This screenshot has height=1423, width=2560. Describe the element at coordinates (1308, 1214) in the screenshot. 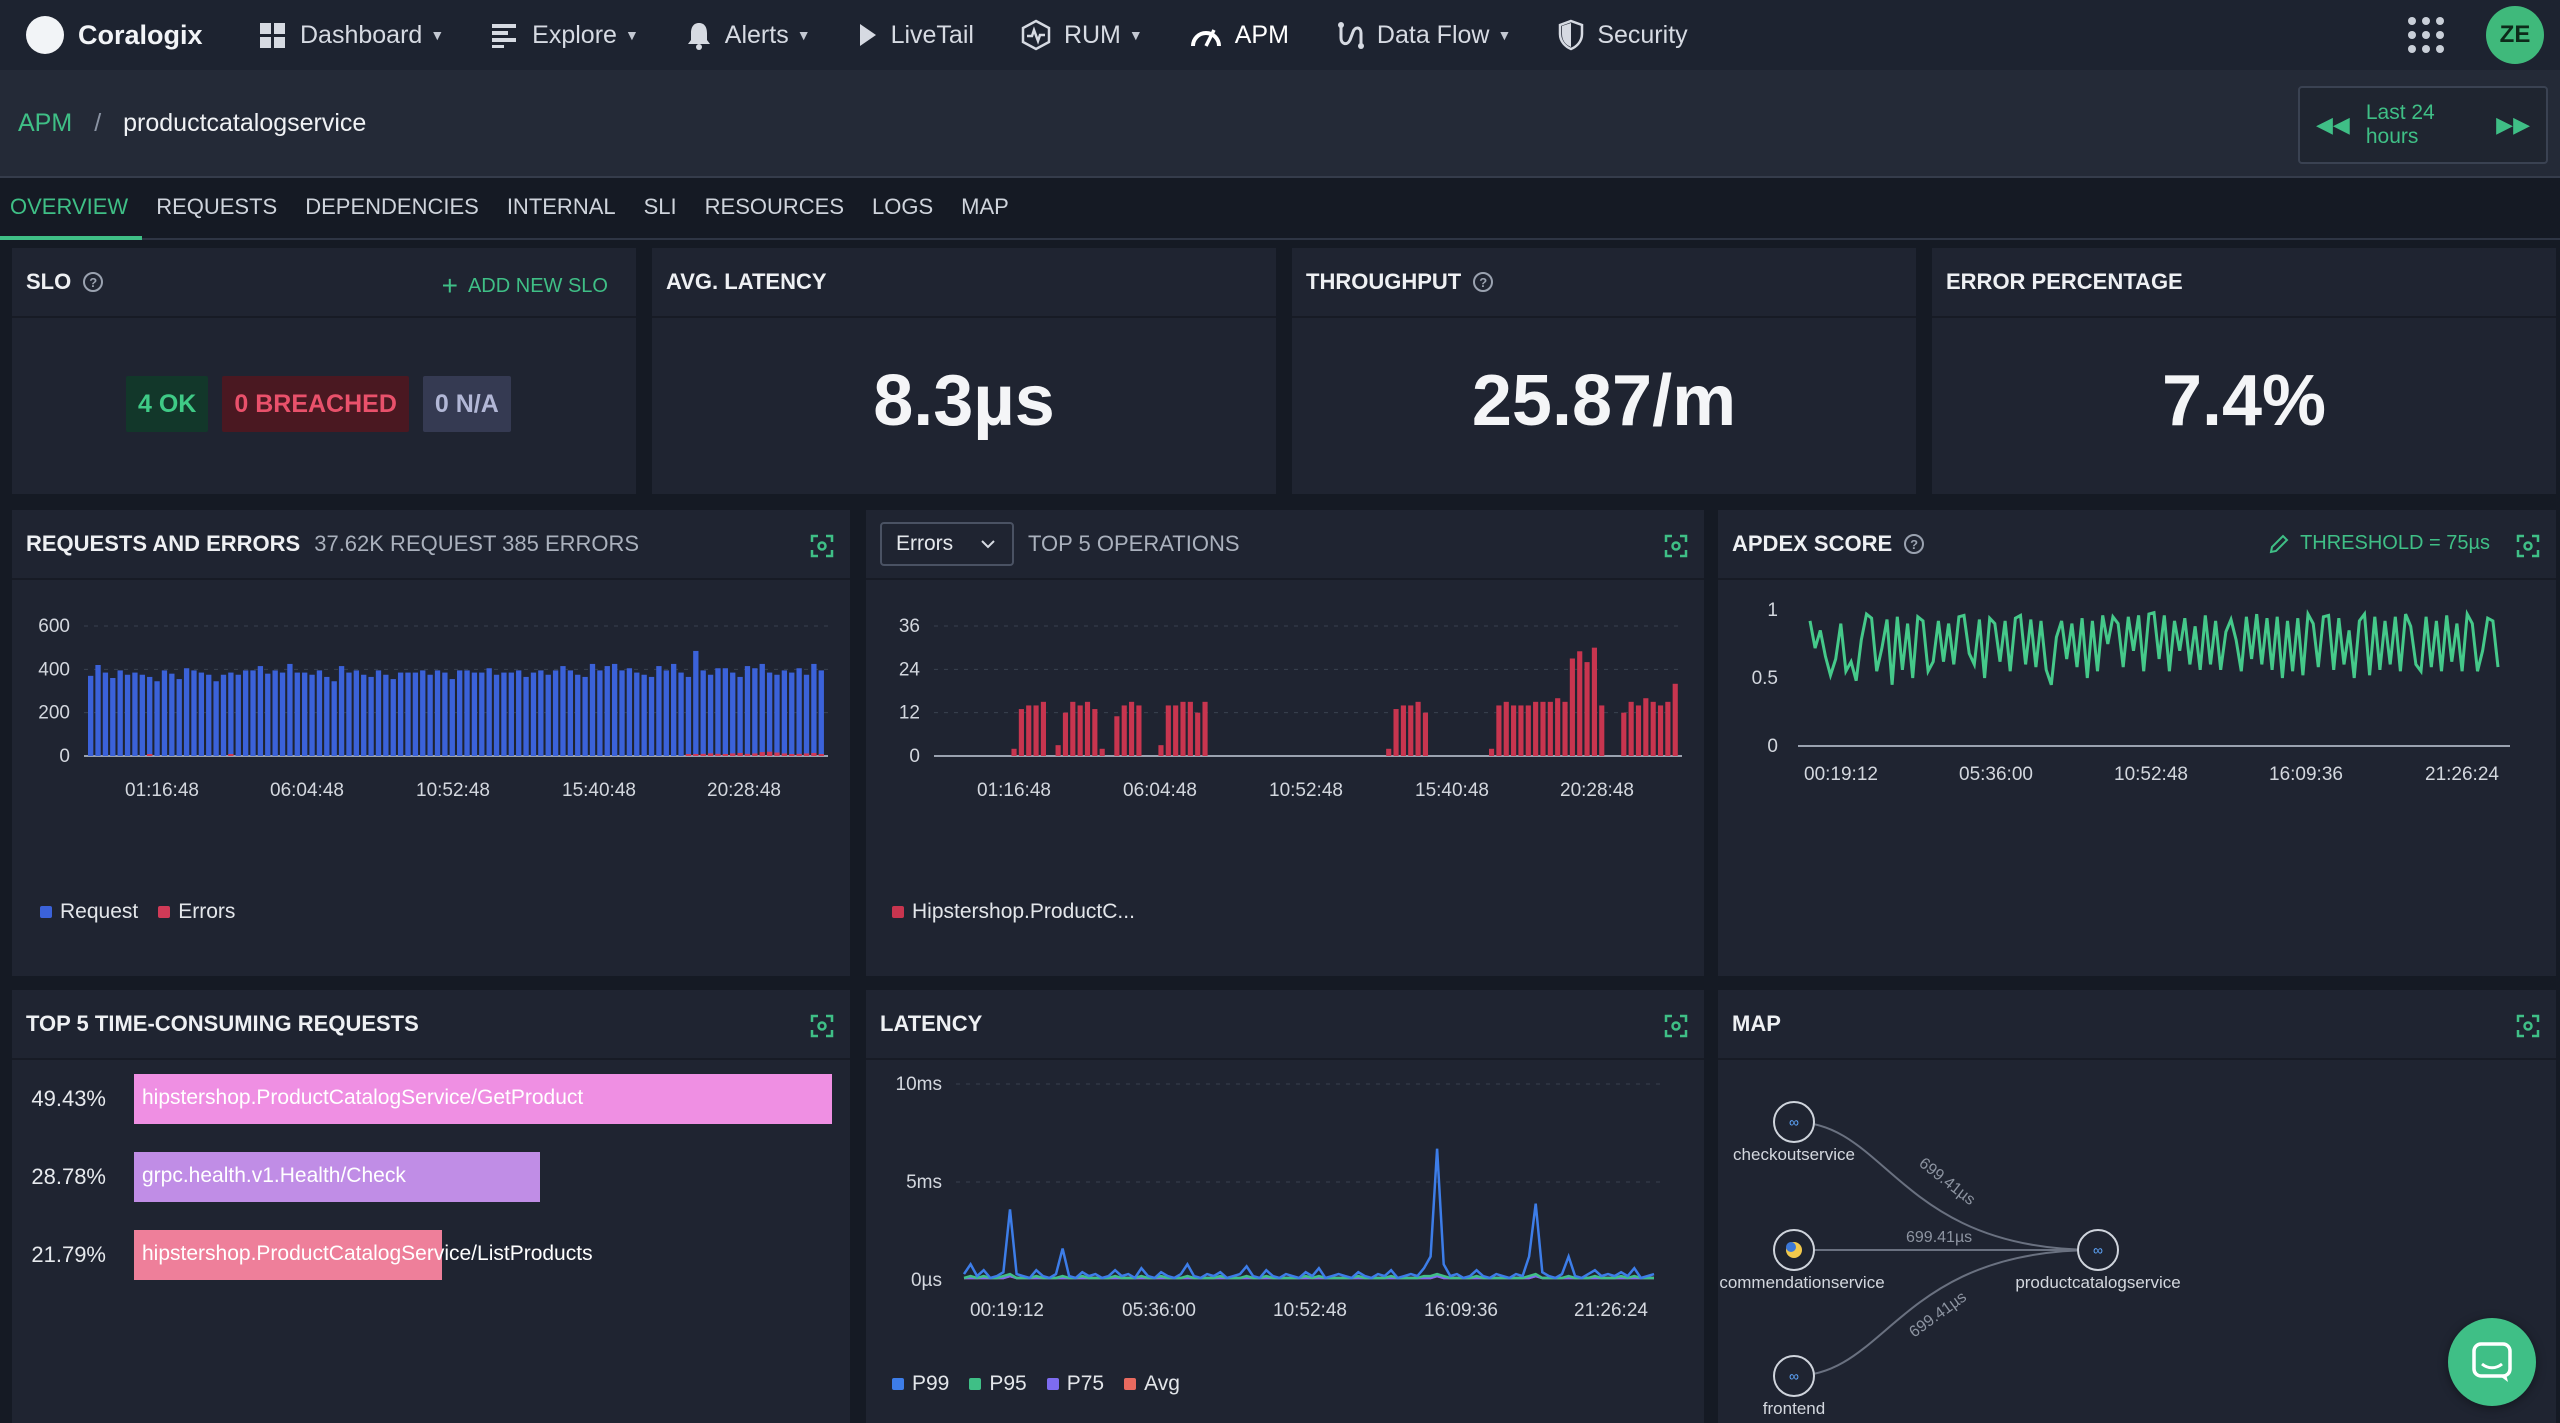

I see `latency-line-p99` at that location.